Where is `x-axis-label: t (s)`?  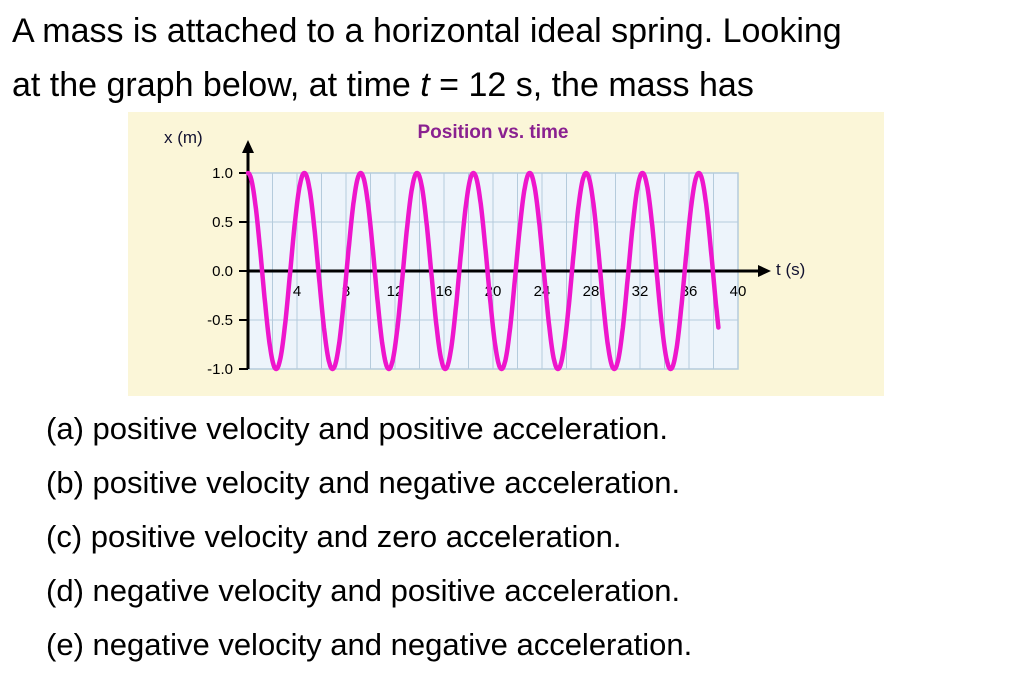 x-axis-label: t (s) is located at coordinates (791, 269).